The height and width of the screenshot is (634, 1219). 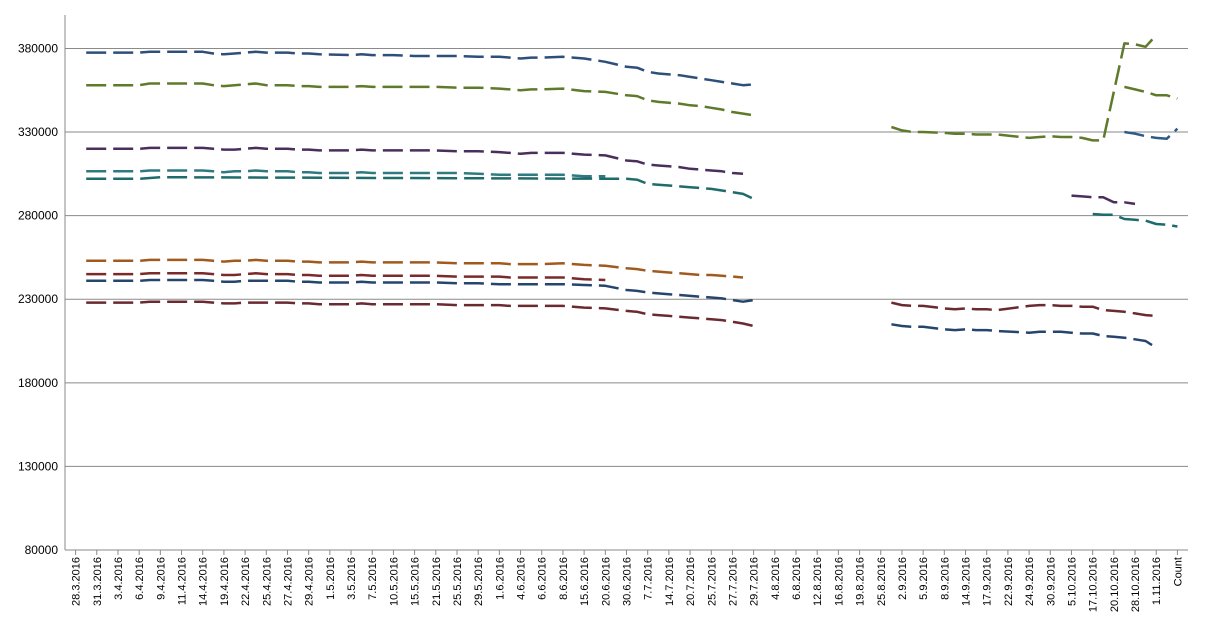 I want to click on series-line-s2, so click(x=420, y=99).